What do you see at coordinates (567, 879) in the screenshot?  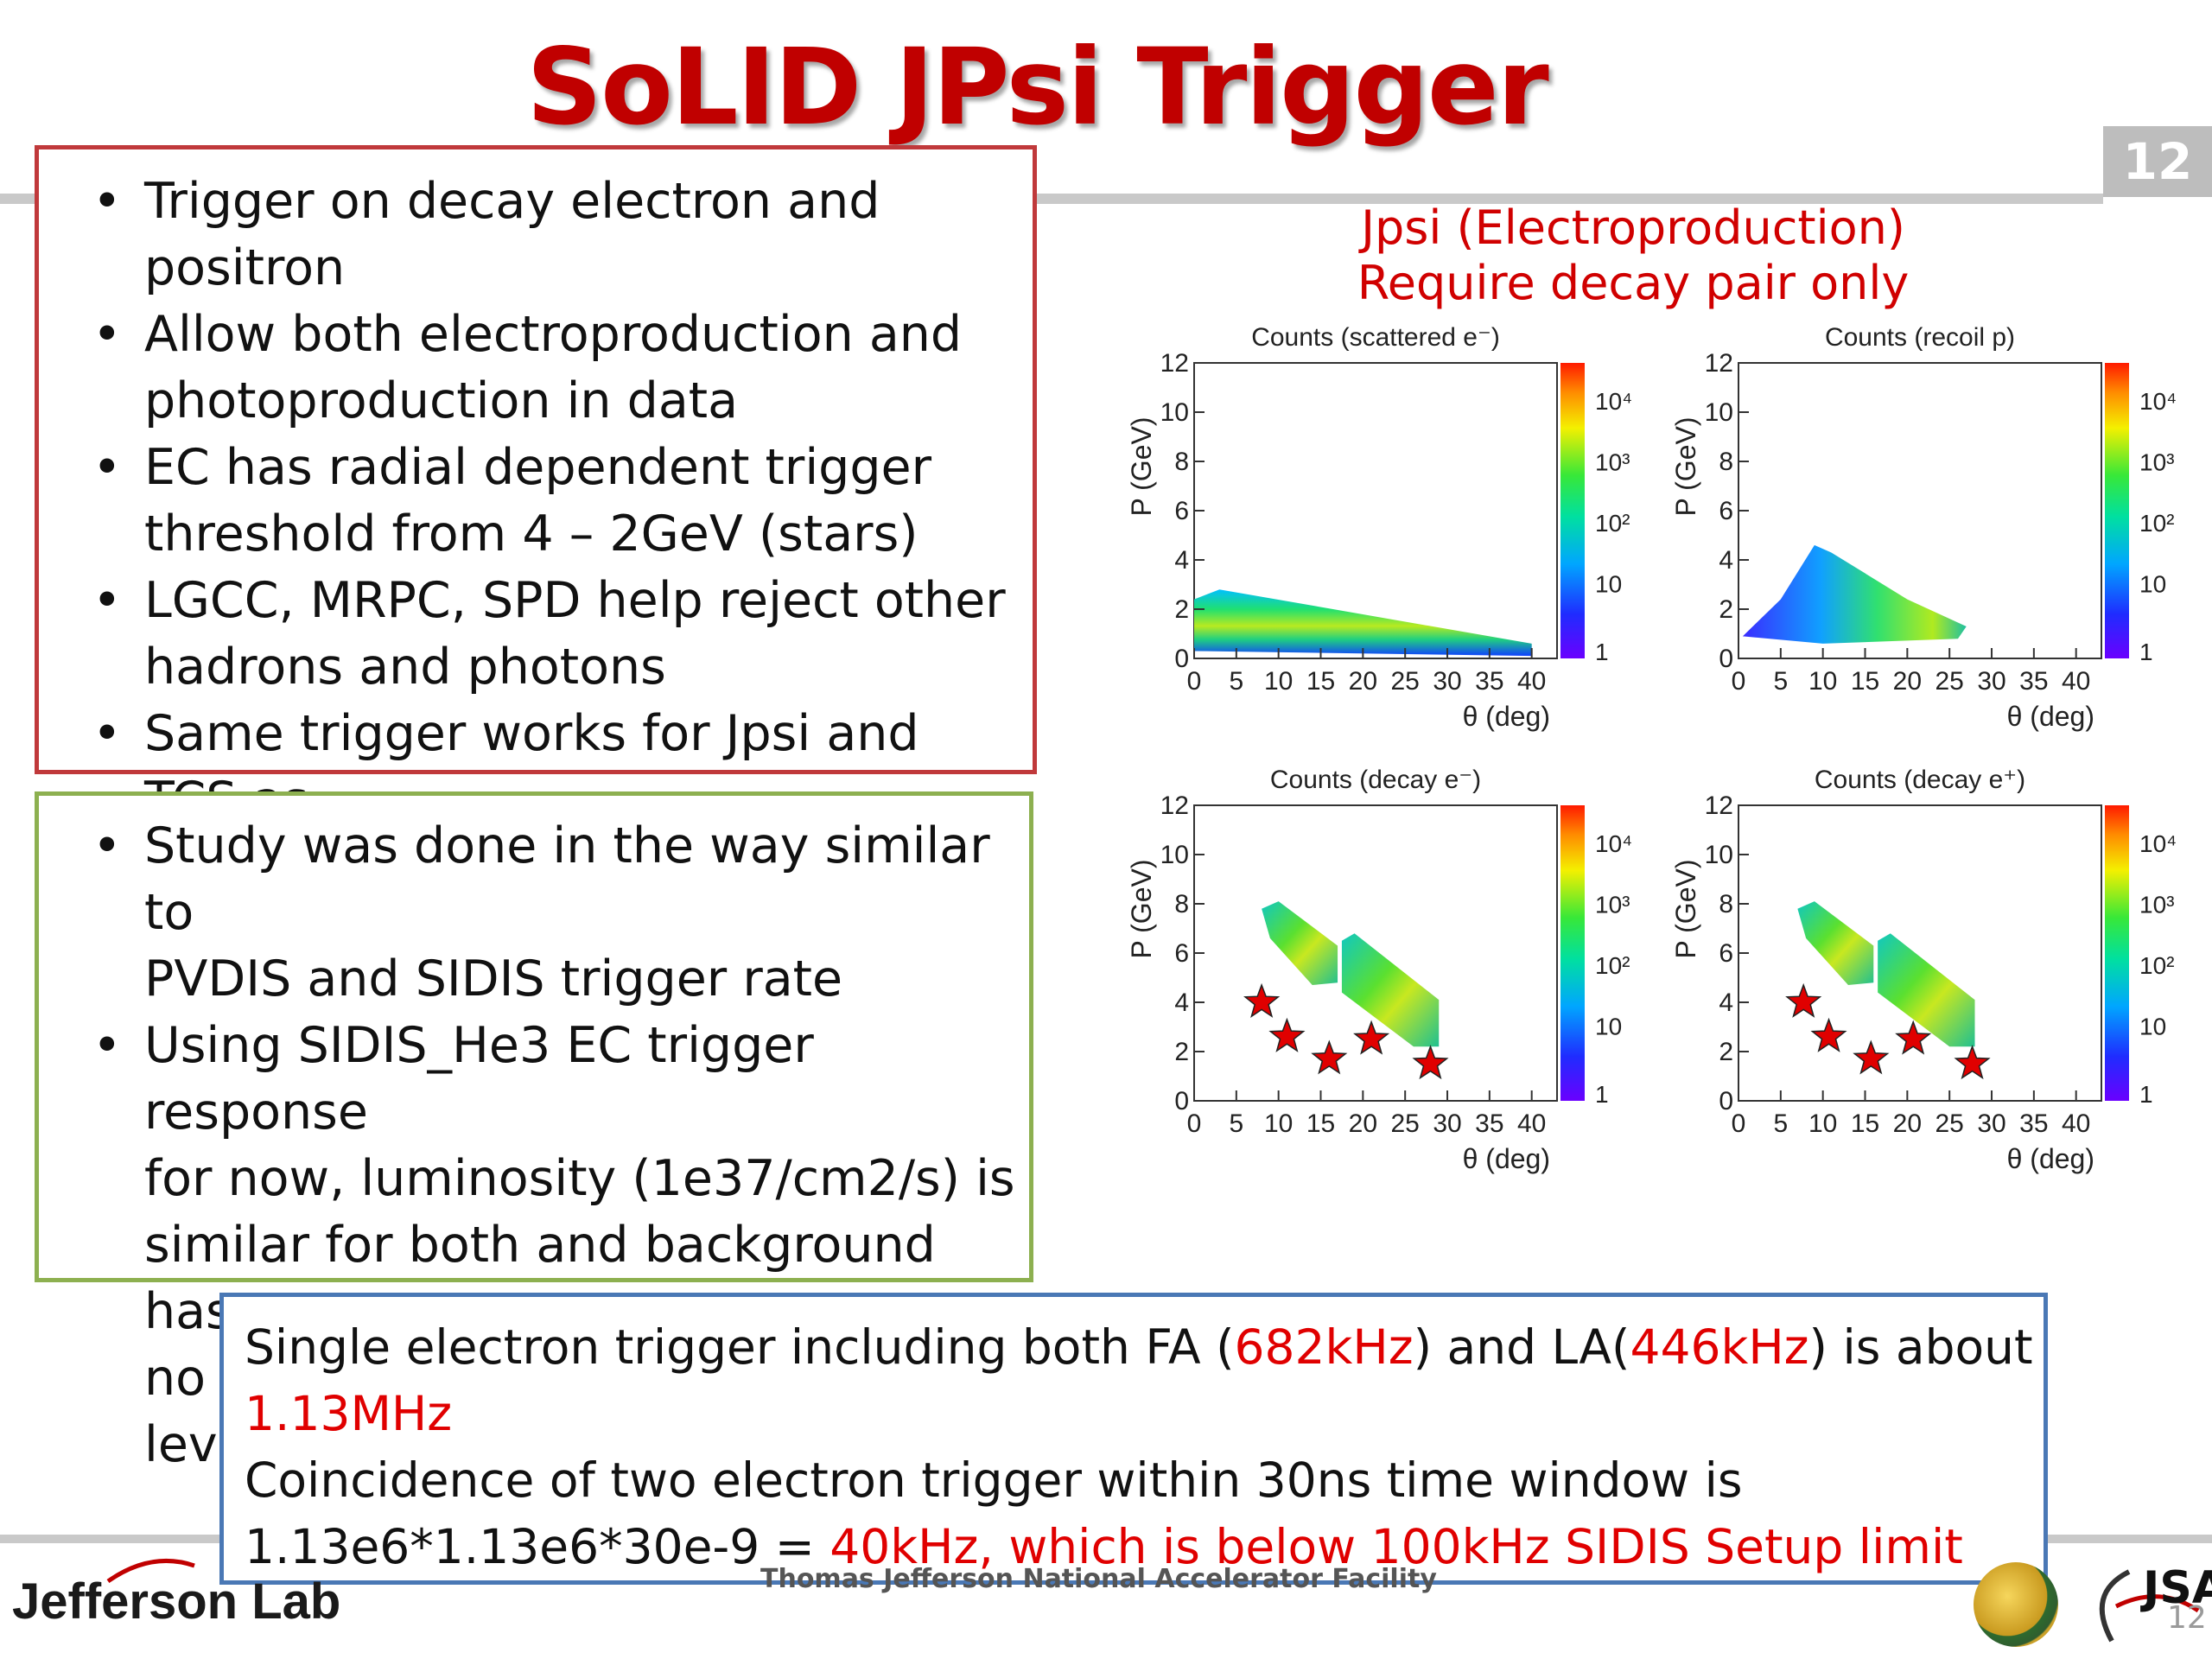 I see `study-bullet-line: Study was done in the way similar to` at bounding box center [567, 879].